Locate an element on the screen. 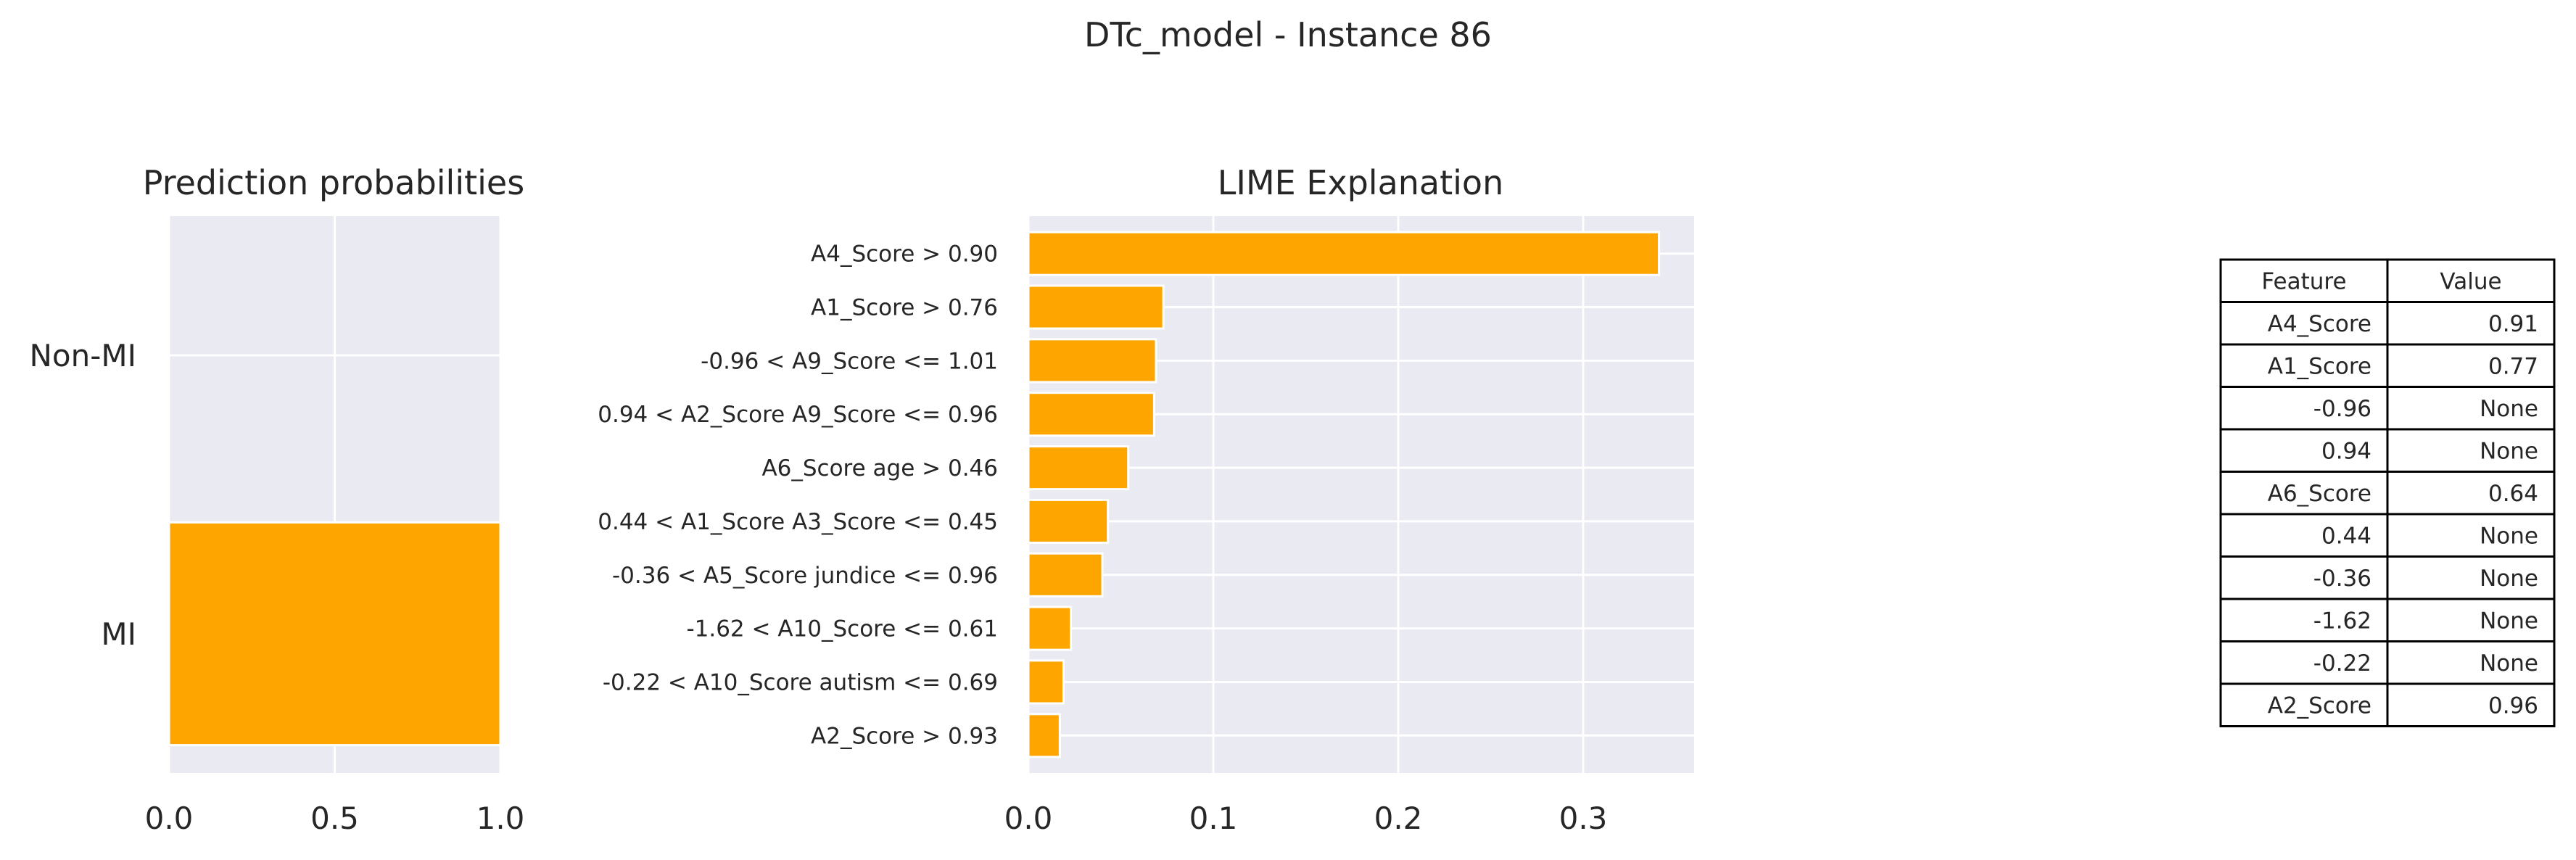 The width and height of the screenshot is (2576, 860). feature-tick-label: -0.22 < A10_Score autism <= 0.69 is located at coordinates (800, 682).